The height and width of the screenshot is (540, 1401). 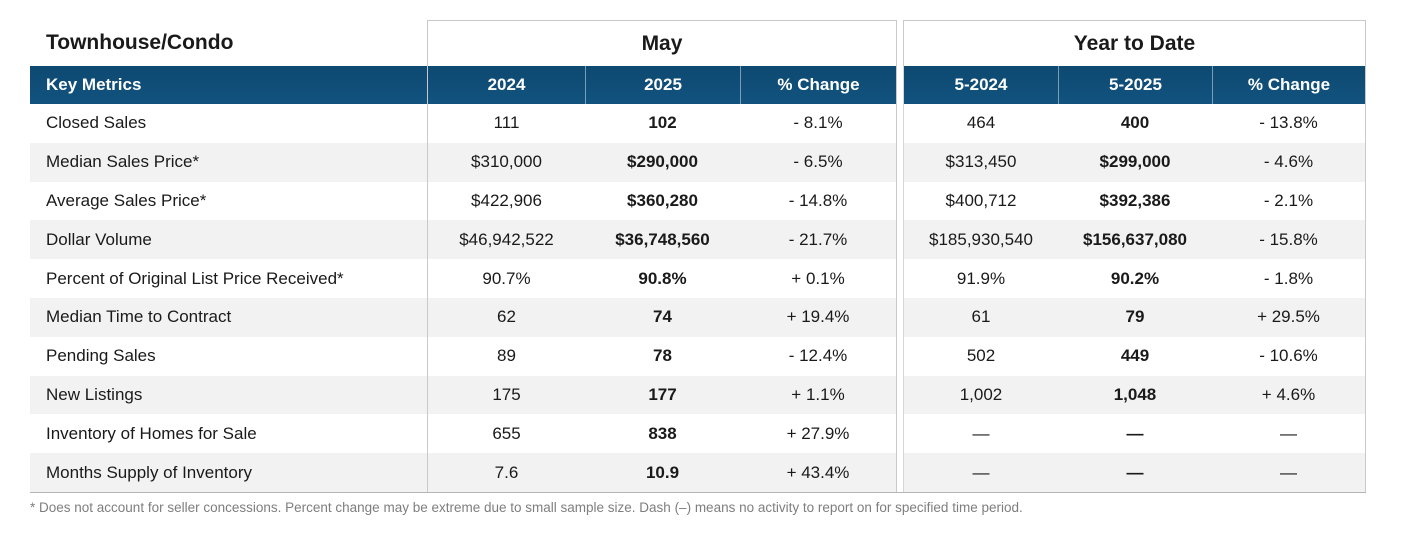 What do you see at coordinates (1289, 317) in the screenshot?
I see `ytd-percent-change: + 29.5%` at bounding box center [1289, 317].